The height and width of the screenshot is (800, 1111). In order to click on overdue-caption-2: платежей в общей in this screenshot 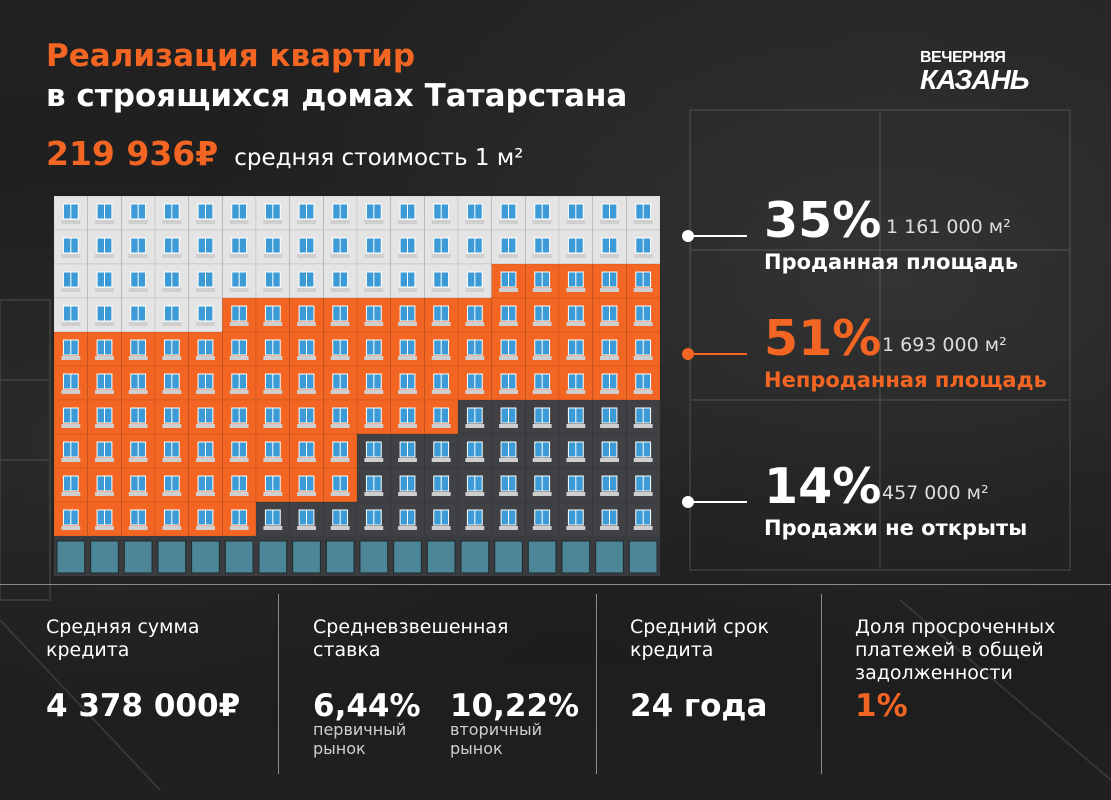, I will do `click(949, 650)`.